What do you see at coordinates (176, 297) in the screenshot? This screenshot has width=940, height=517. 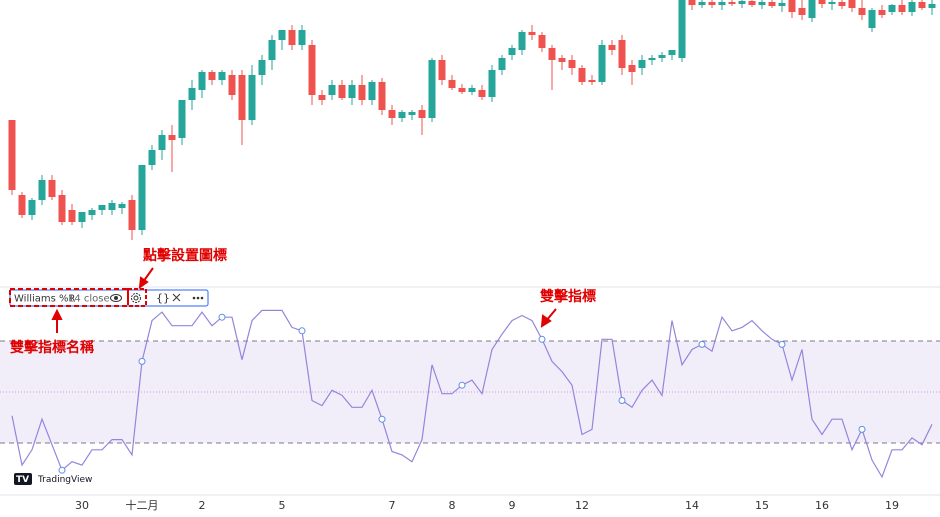 I see `remove-icon` at bounding box center [176, 297].